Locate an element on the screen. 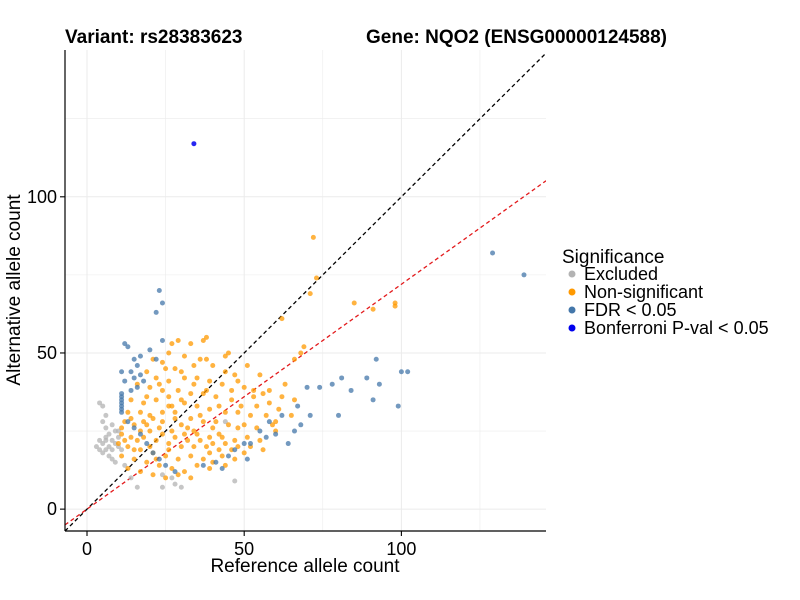 This screenshot has height=600, width=800. legend-label: FDR < 0.05 is located at coordinates (630, 310).